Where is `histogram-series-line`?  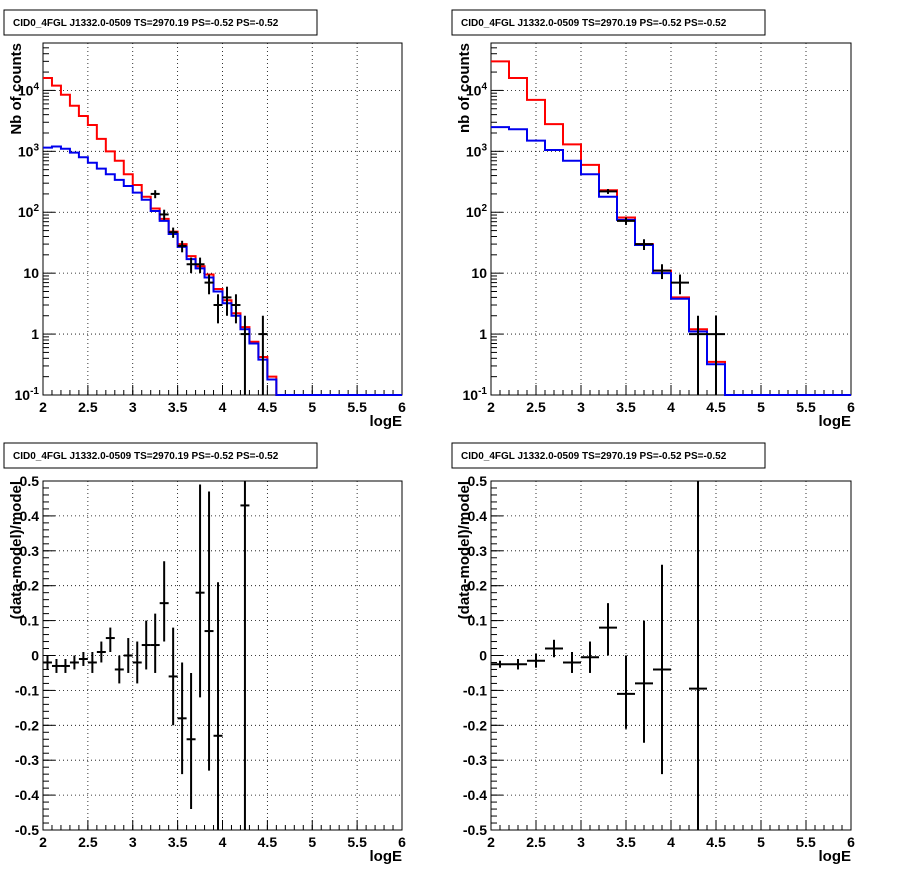
histogram-series-line is located at coordinates (222, 270).